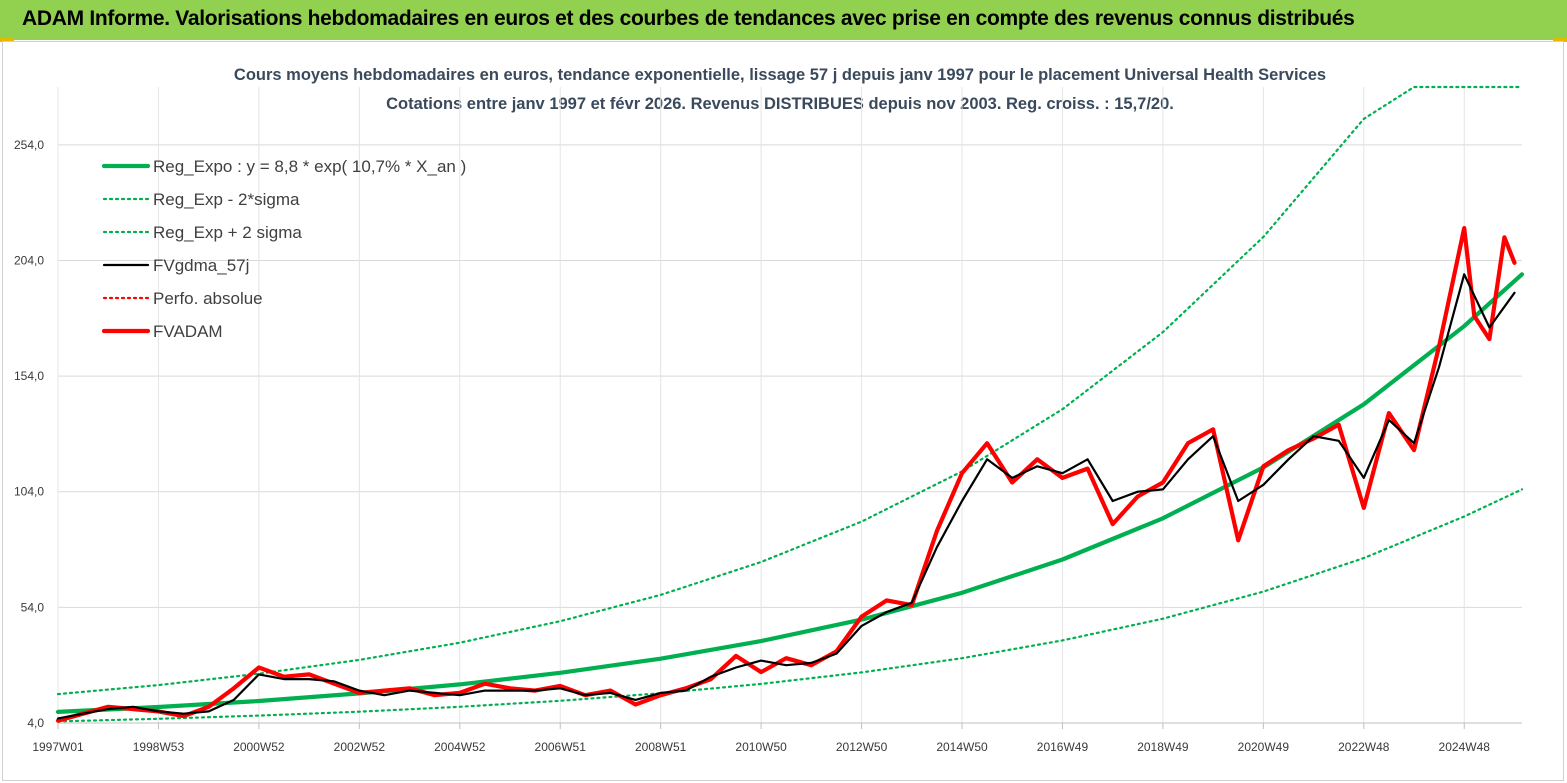 The height and width of the screenshot is (783, 1567). What do you see at coordinates (1163, 747) in the screenshot?
I see `x-tick-label: 2018W49` at bounding box center [1163, 747].